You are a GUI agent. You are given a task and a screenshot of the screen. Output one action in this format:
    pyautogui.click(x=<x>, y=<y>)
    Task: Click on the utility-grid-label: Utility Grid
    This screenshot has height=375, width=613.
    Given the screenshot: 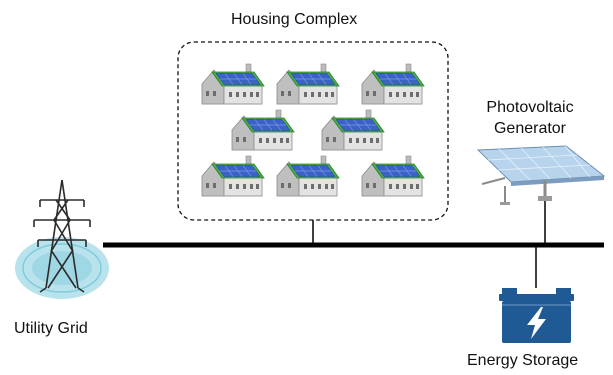 What is the action you would take?
    pyautogui.click(x=51, y=328)
    